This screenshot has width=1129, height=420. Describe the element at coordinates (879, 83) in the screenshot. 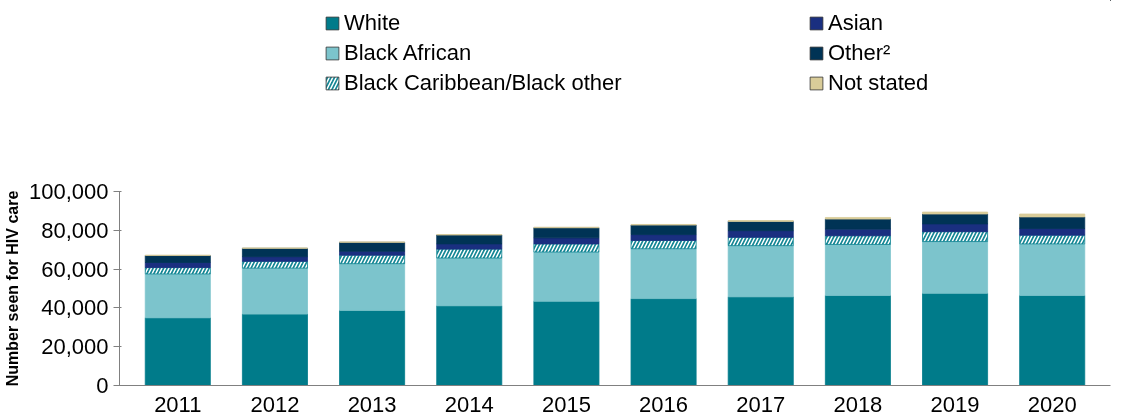

I see `legend-label: Not stated` at that location.